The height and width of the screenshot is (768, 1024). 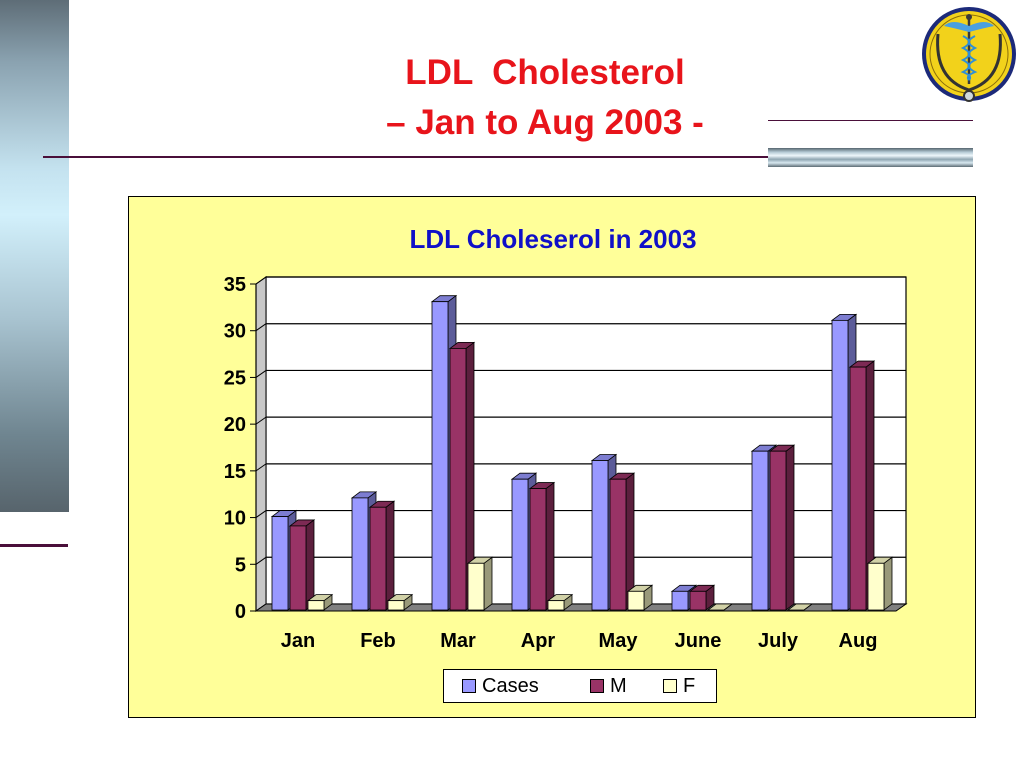 I want to click on x-tick-label-june: June, so click(x=698, y=641).